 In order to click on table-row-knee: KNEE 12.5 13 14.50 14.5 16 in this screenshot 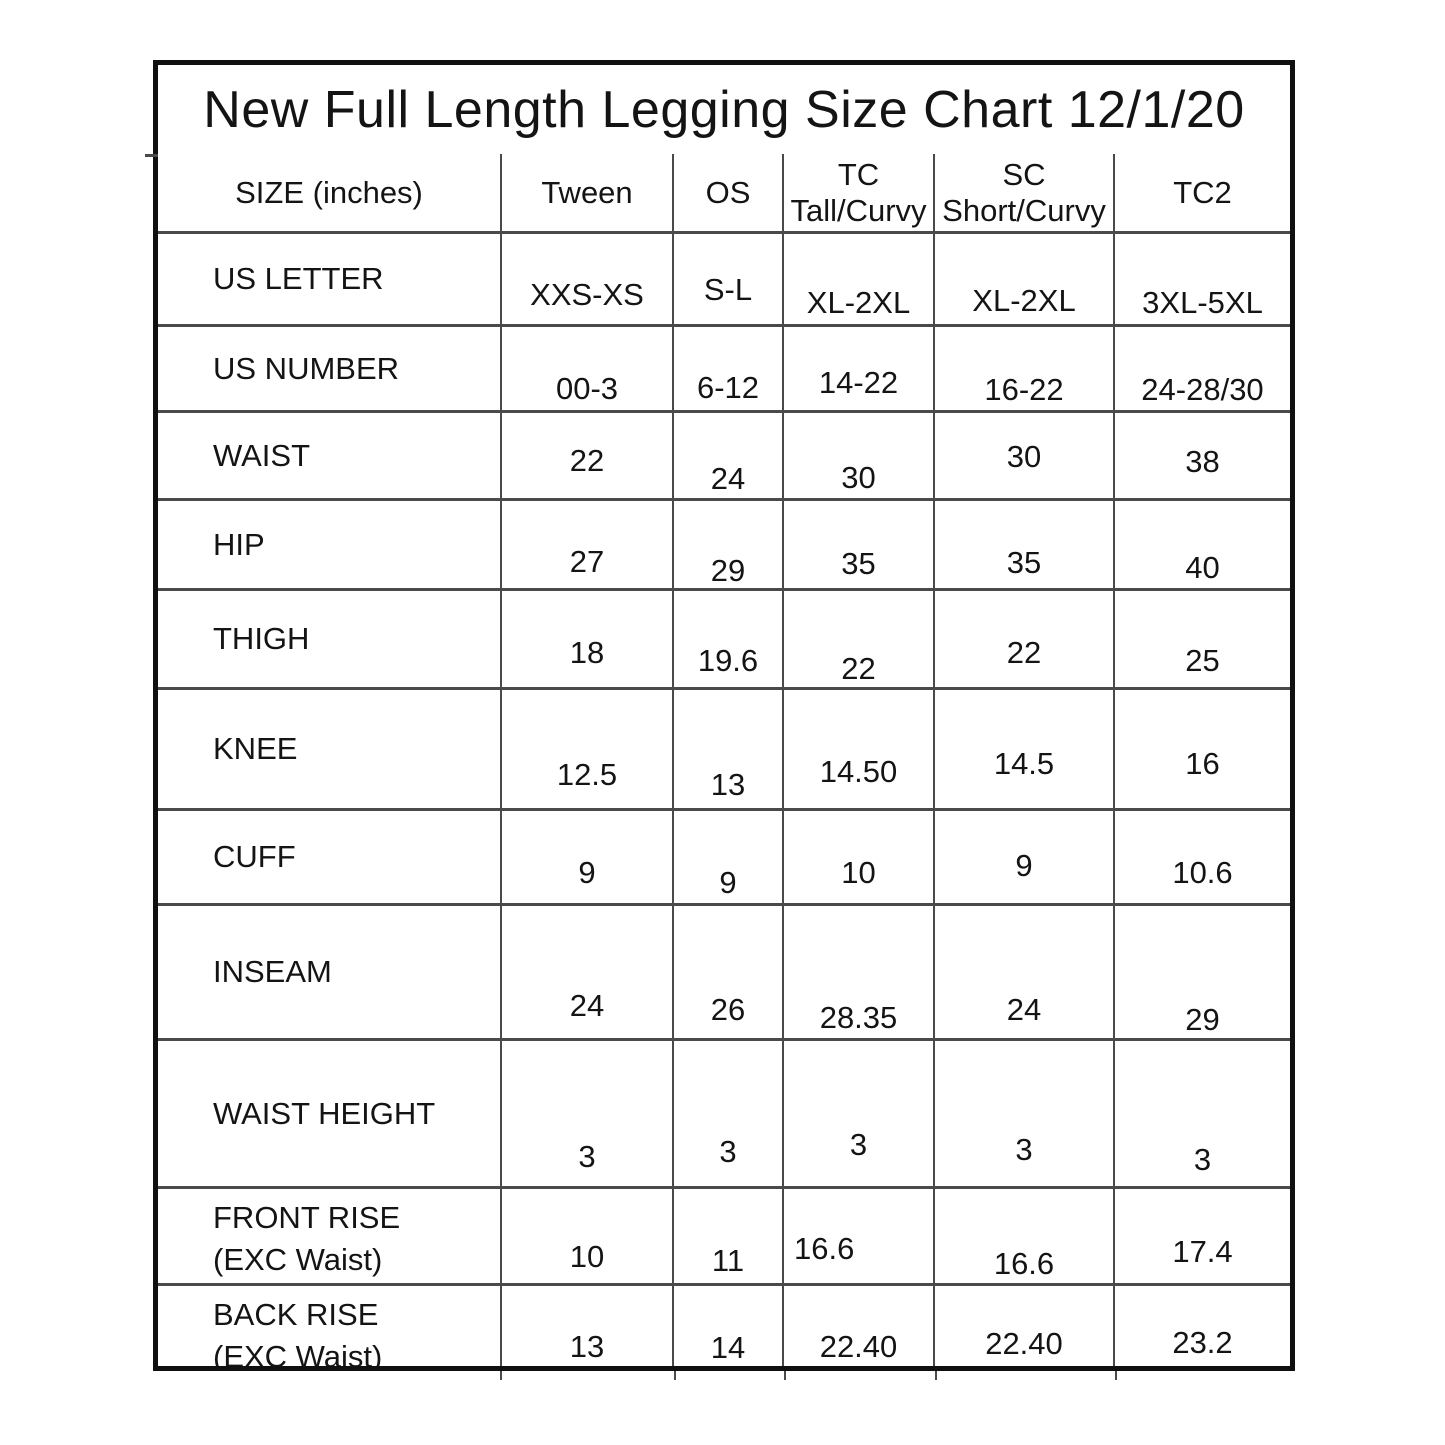, I will do `click(724, 747)`.